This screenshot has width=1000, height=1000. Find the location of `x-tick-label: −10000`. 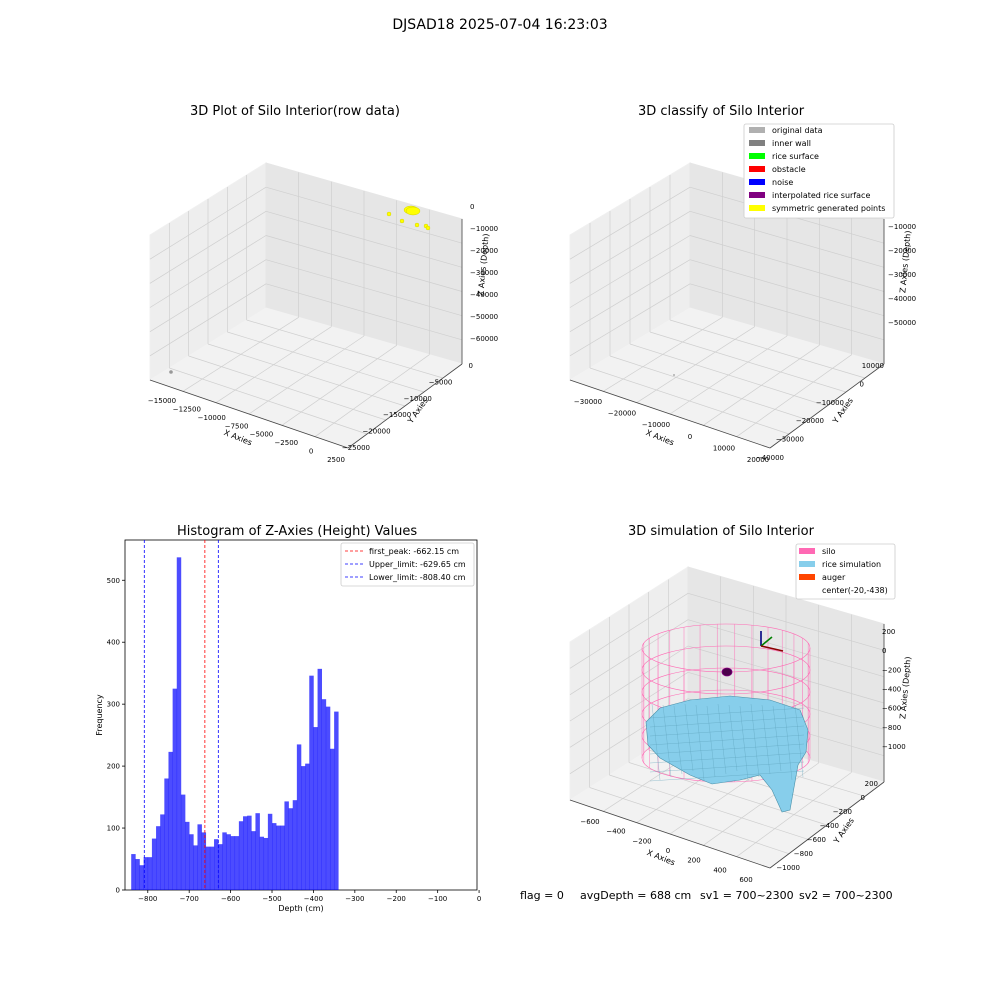

x-tick-label: −10000 is located at coordinates (656, 425).